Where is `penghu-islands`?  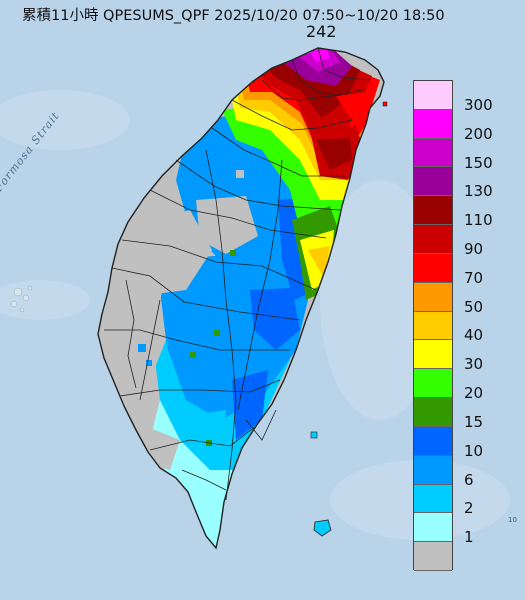 penghu-islands is located at coordinates (21, 299).